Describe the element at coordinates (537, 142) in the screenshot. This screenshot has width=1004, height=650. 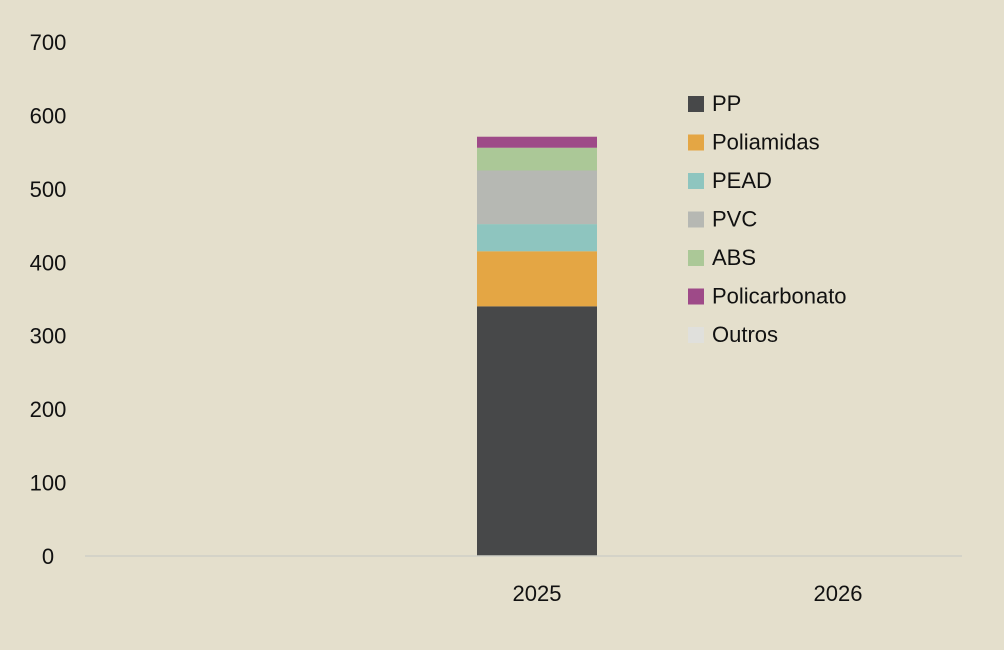
I see `bar-segment-policarbonato-2025` at that location.